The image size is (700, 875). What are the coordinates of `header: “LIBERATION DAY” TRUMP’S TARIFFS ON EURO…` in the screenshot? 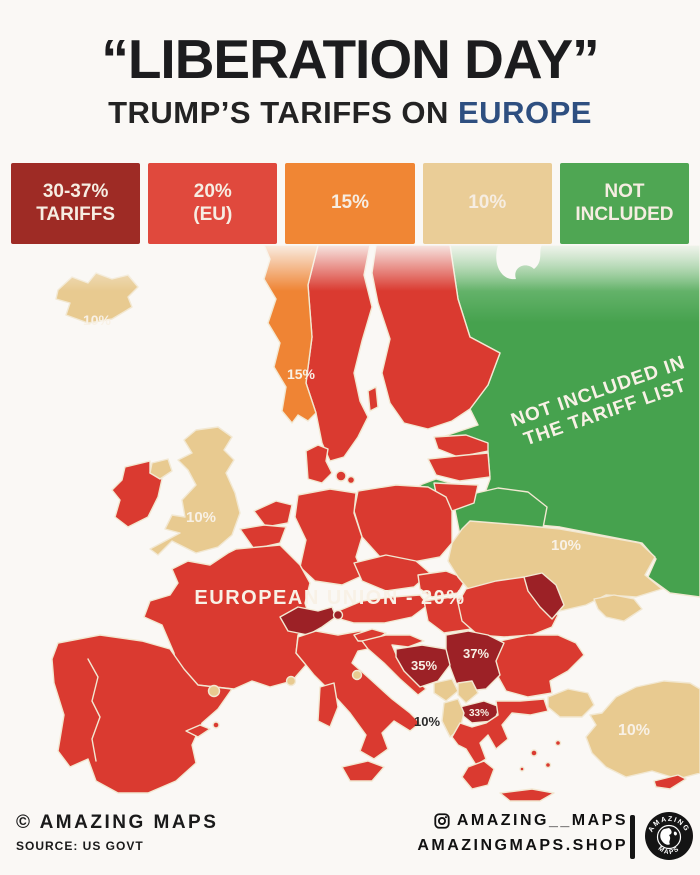 It's located at (350, 65).